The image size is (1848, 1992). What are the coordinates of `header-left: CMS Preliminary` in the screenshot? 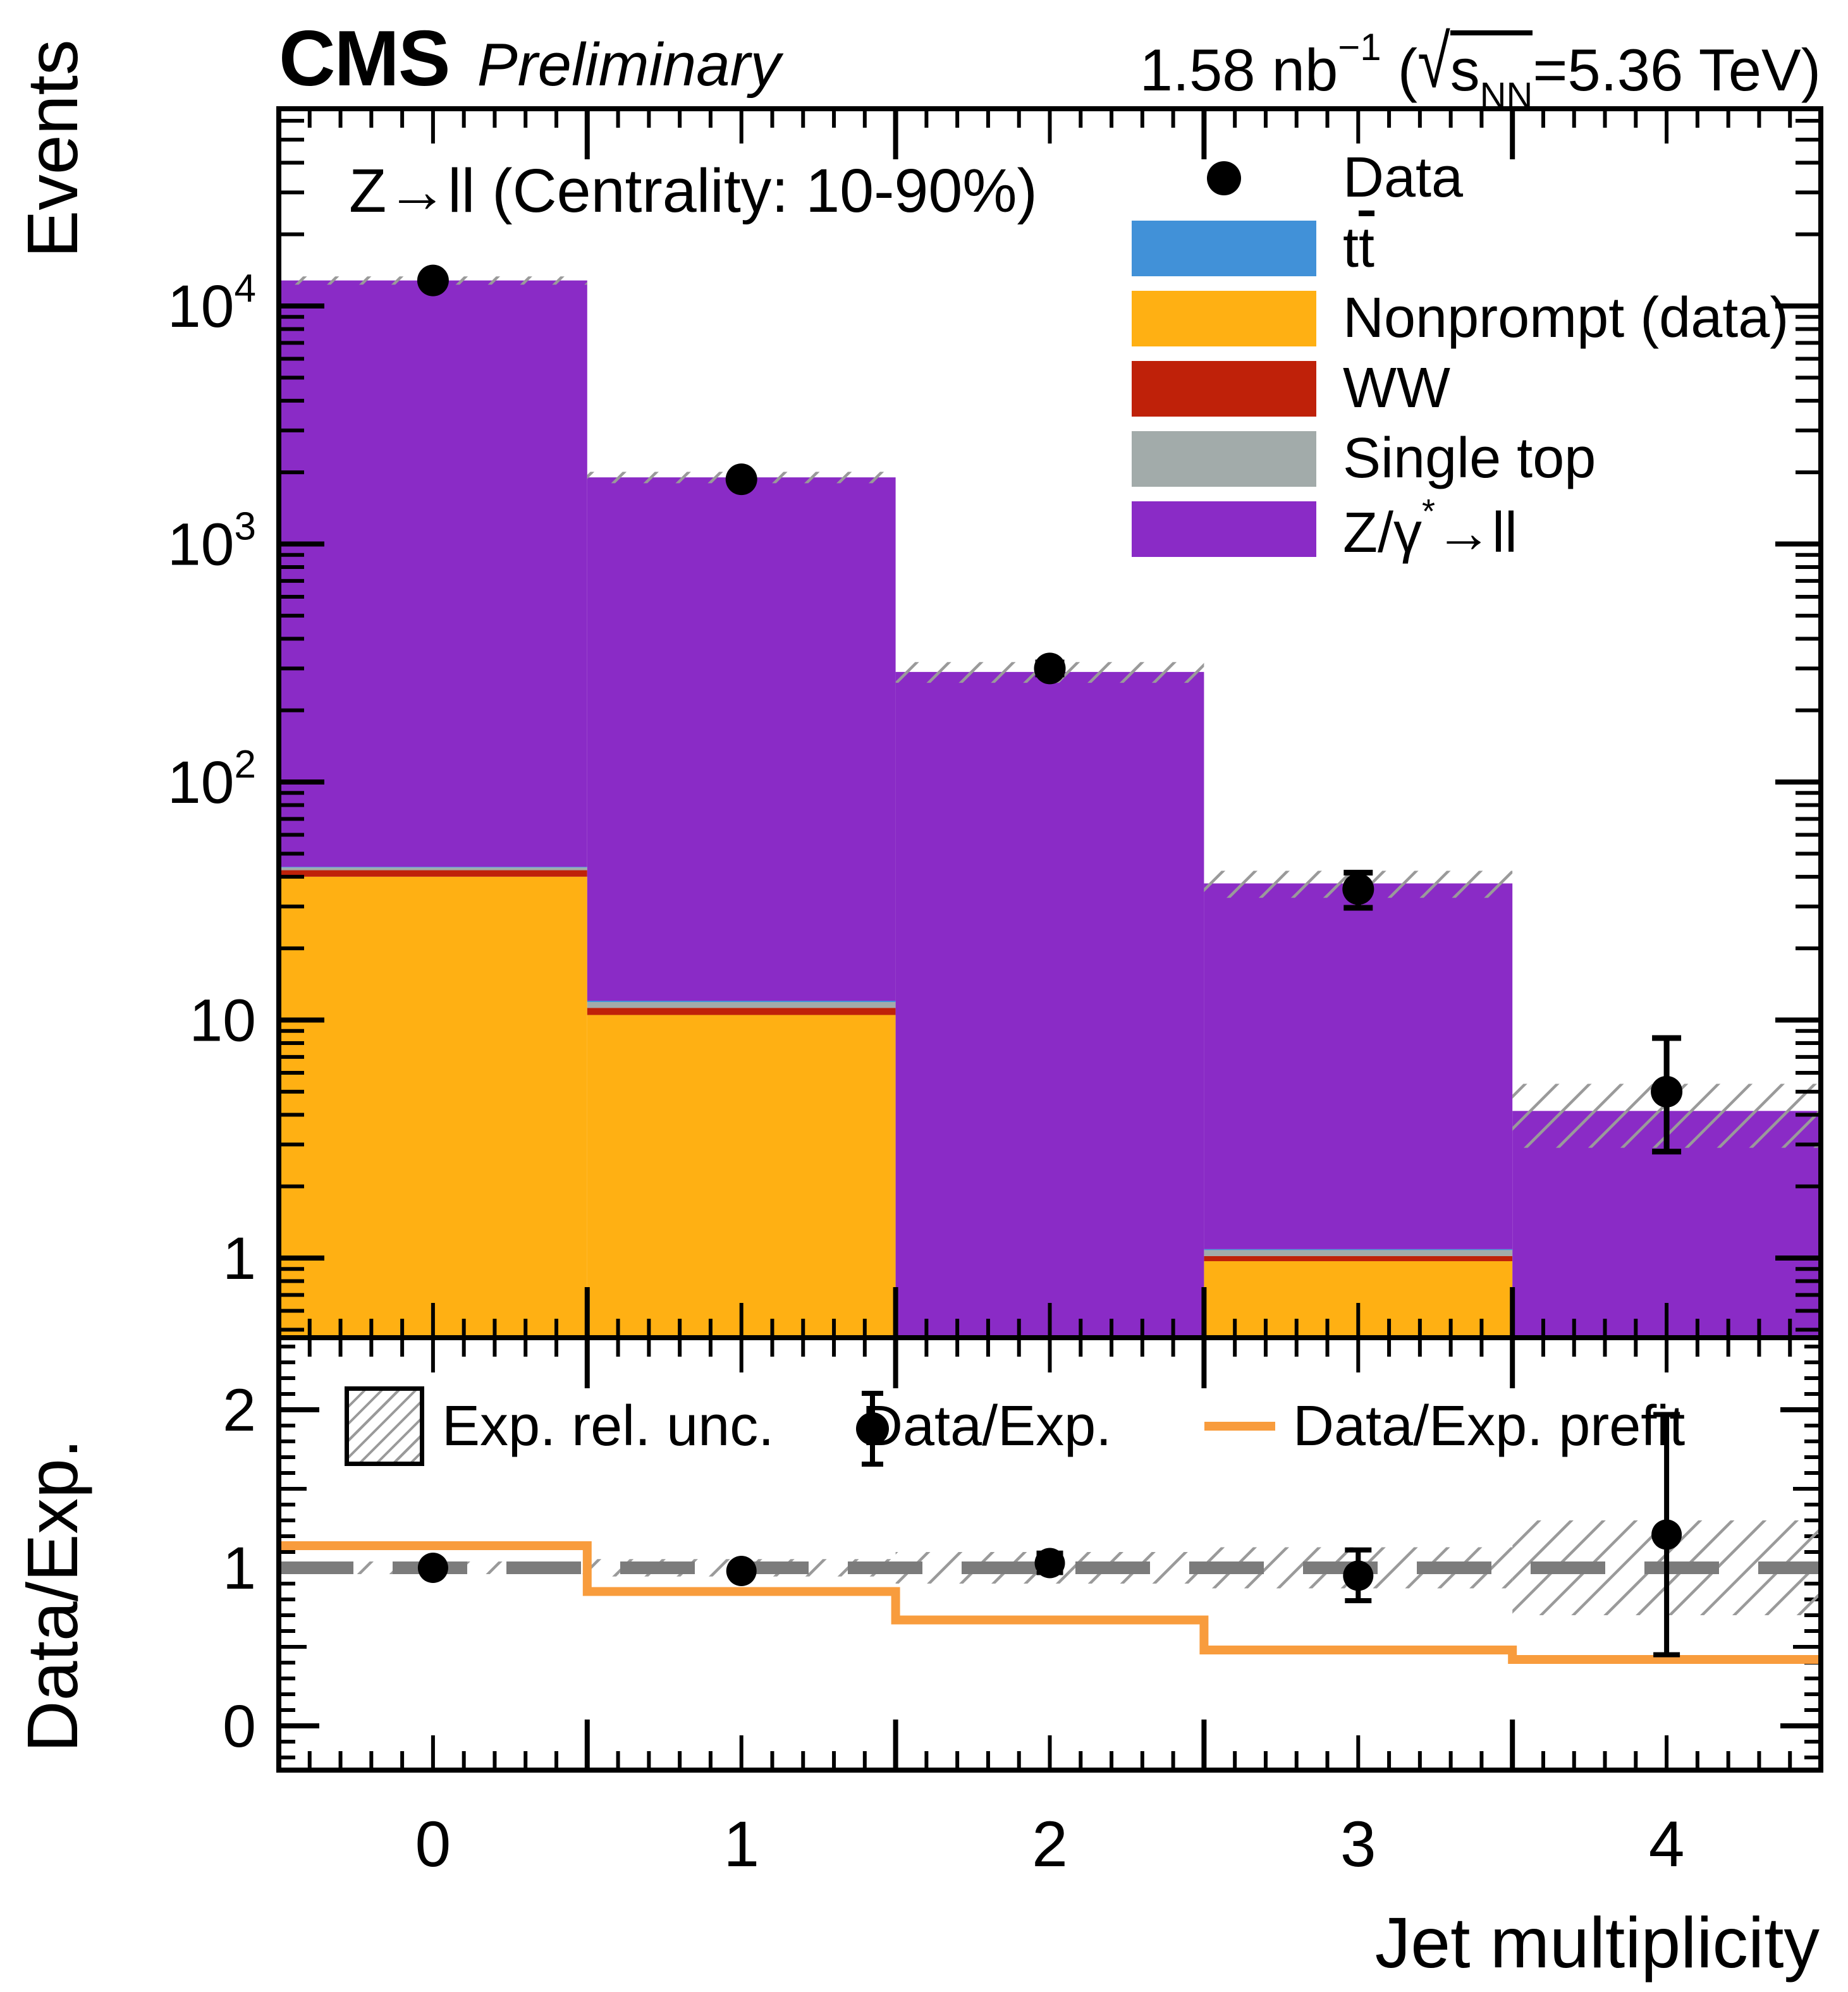 It's located at (530, 59).